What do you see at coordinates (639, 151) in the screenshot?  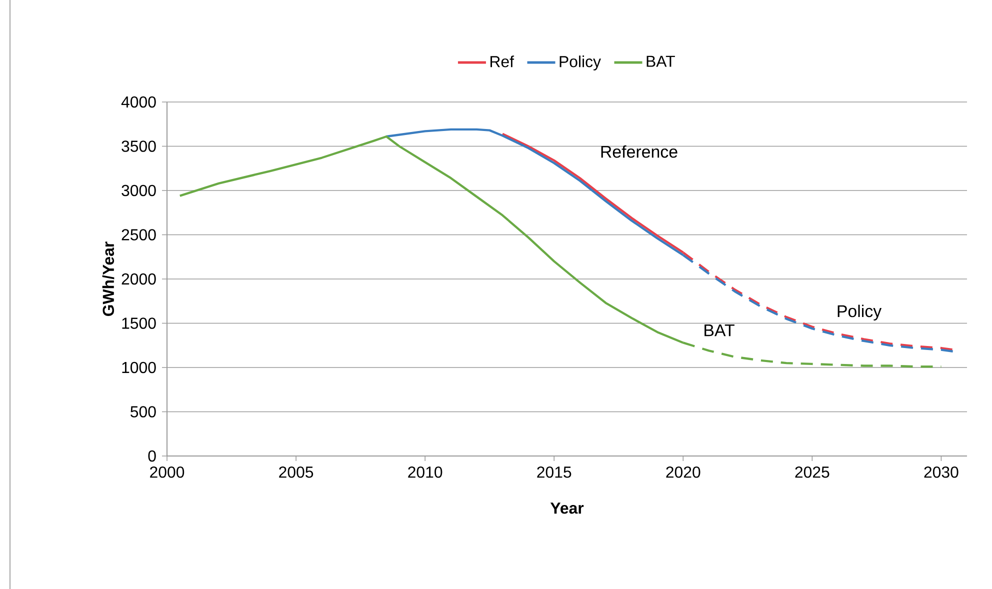 I see `annotation: Reference` at bounding box center [639, 151].